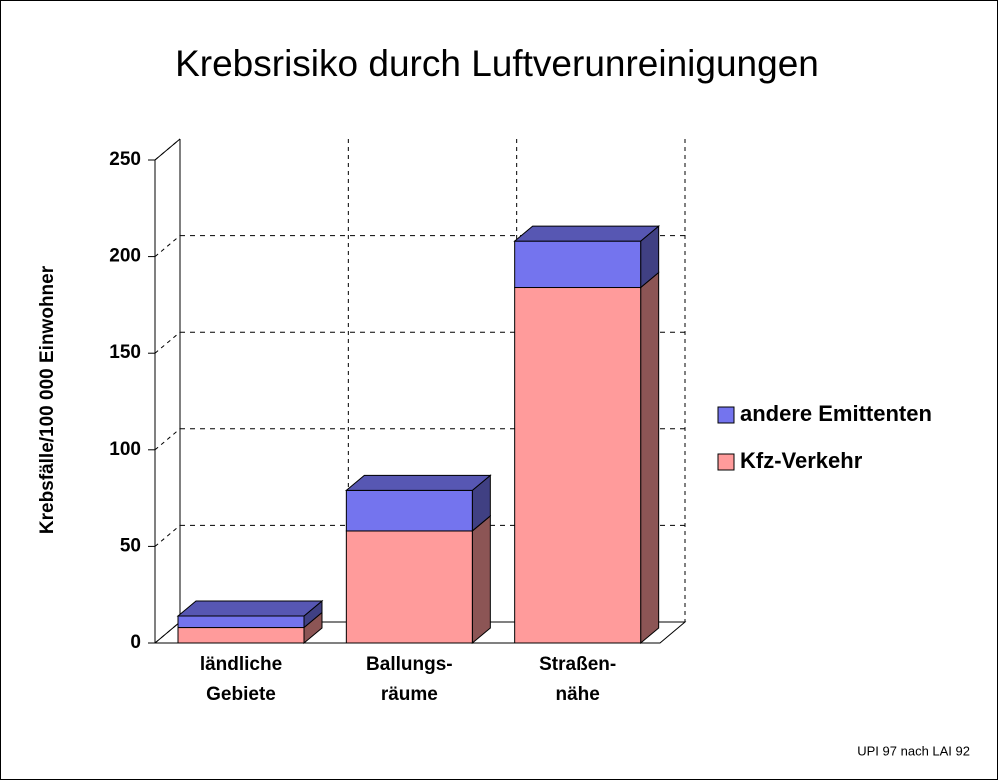  I want to click on chart-title: Krebsrisiko durch Luftverunreinigungen, so click(497, 63).